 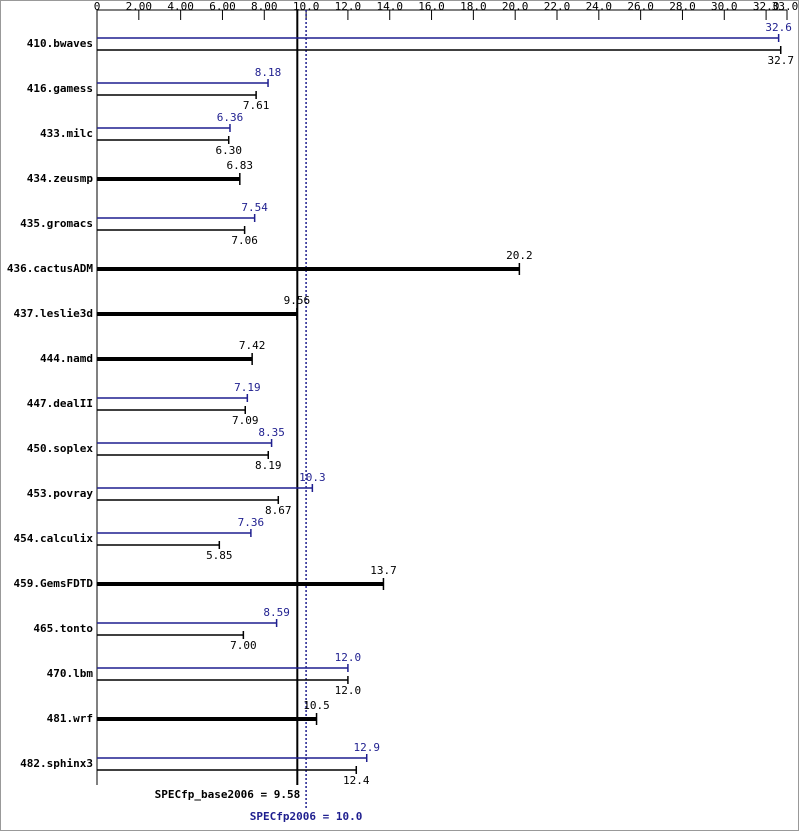 I want to click on value-label: 8.67, so click(x=278, y=510).